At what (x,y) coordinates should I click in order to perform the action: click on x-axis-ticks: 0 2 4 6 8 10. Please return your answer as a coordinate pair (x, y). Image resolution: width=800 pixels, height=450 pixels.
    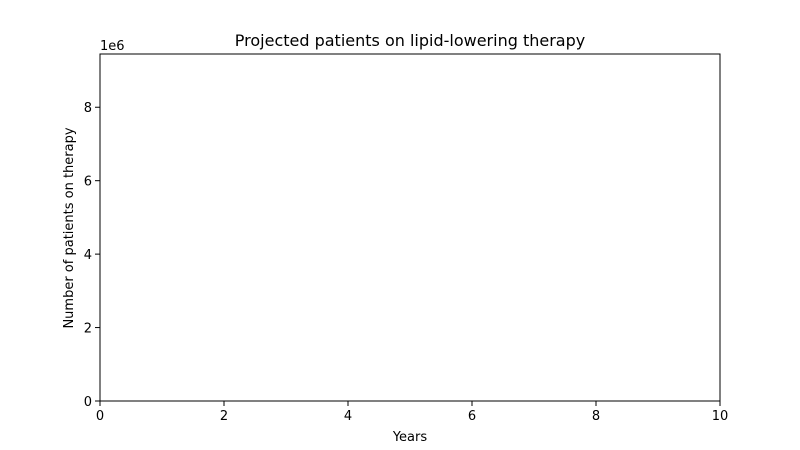
    Looking at the image, I should click on (412, 412).